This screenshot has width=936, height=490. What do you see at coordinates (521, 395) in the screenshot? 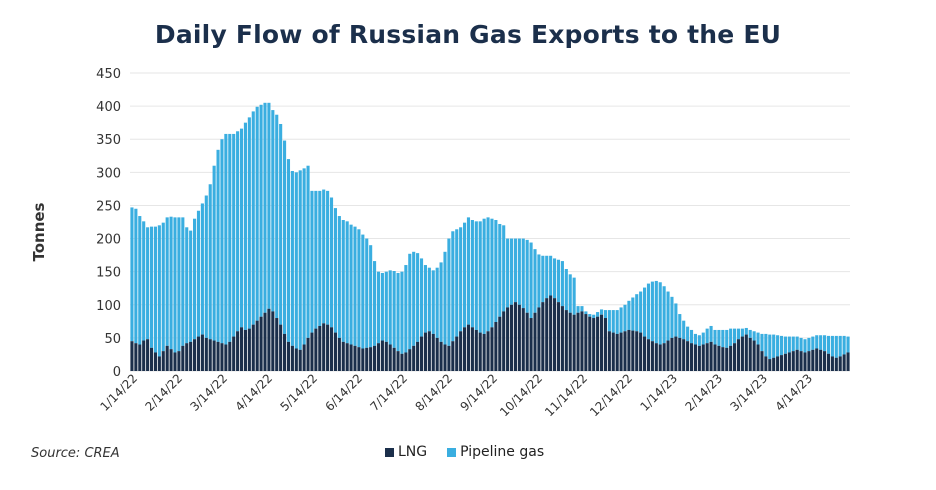
I see `x-tick-label: 10/14/22` at bounding box center [521, 395].